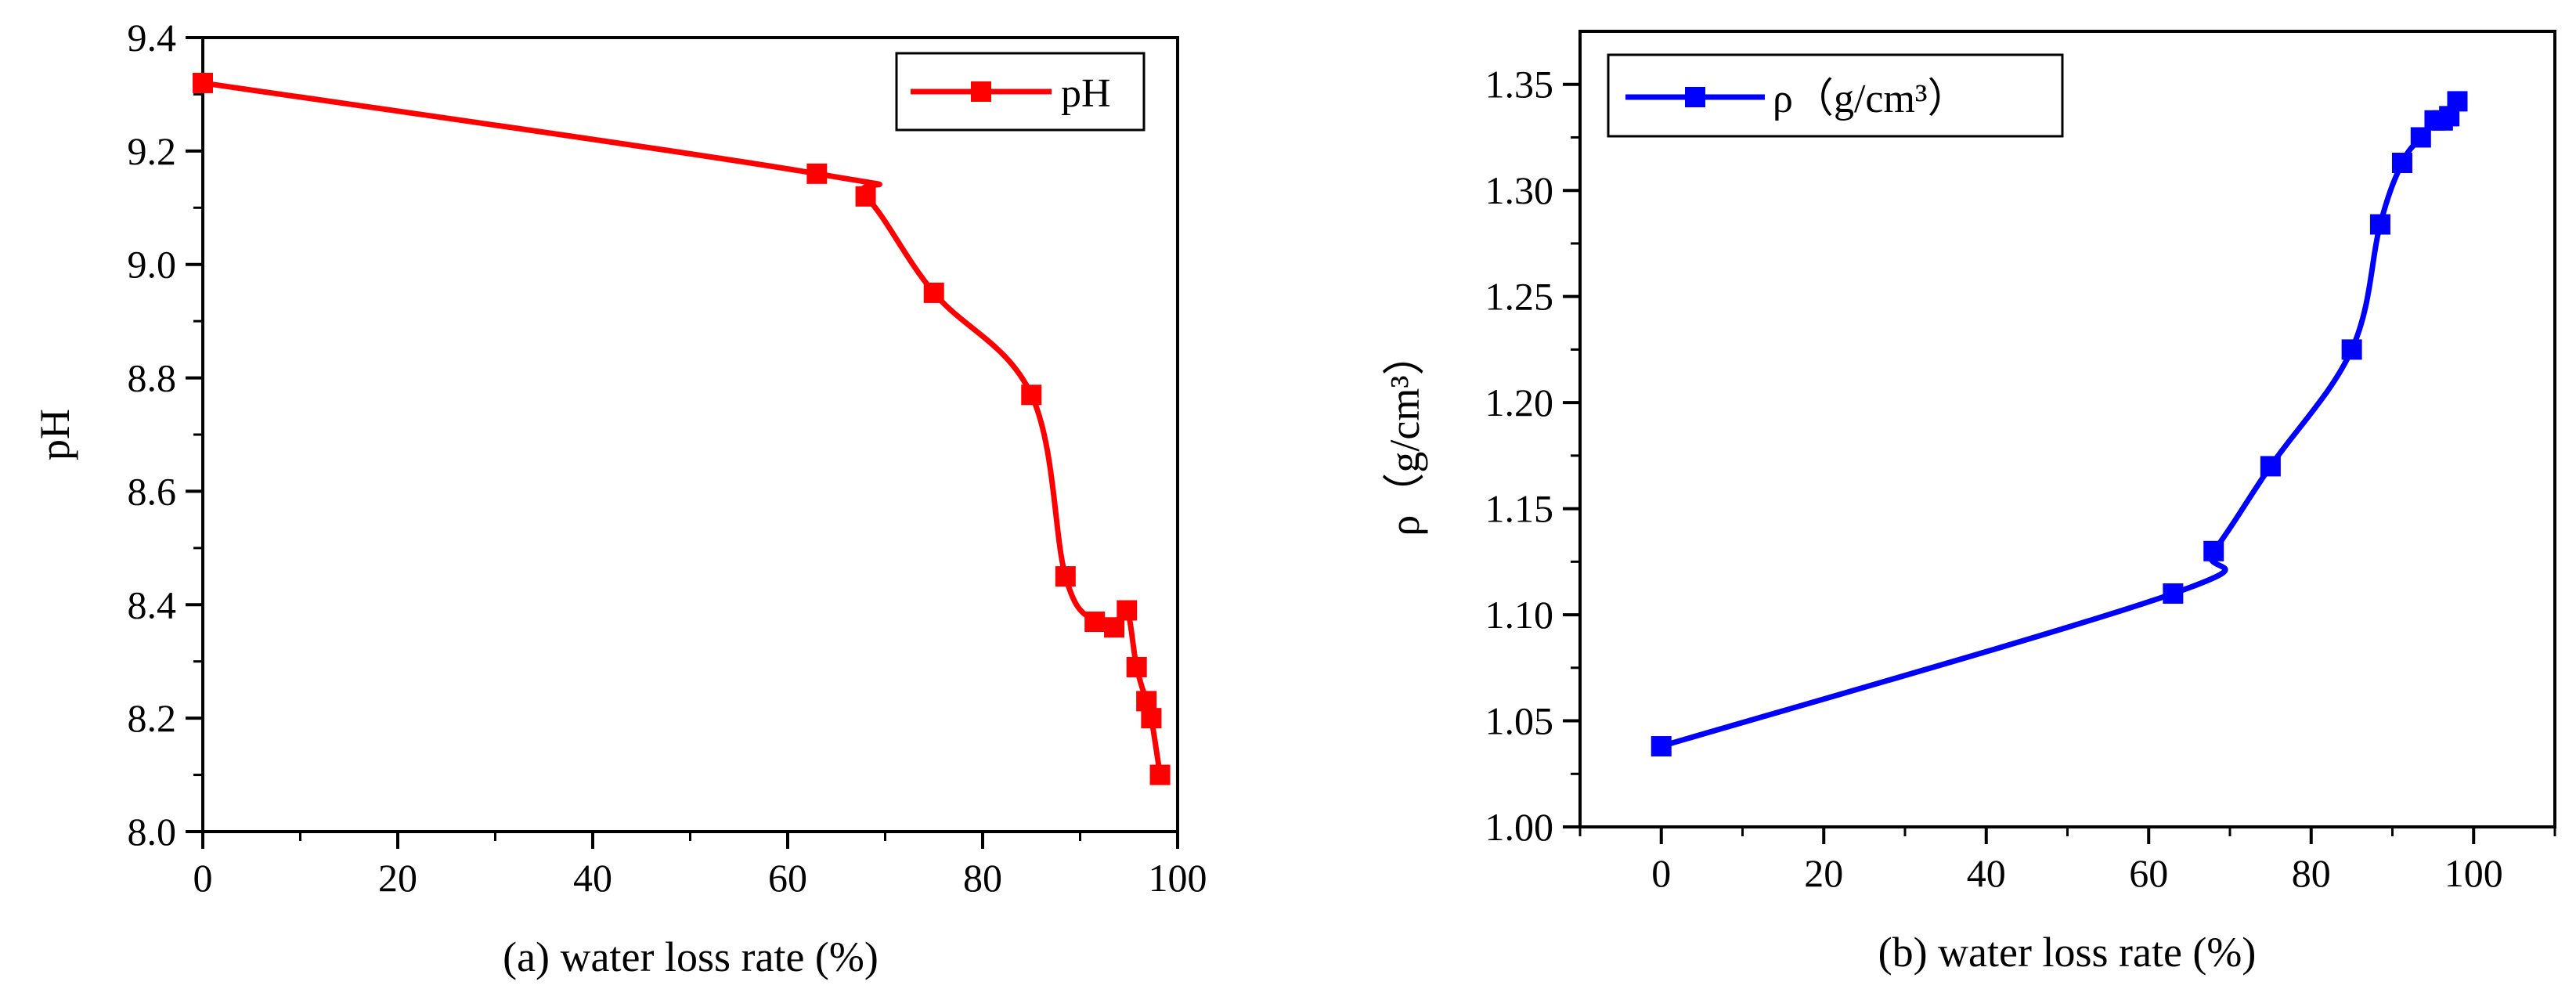 This screenshot has height=1007, width=2576. What do you see at coordinates (981, 92) in the screenshot?
I see `panel-a-legend-marker` at bounding box center [981, 92].